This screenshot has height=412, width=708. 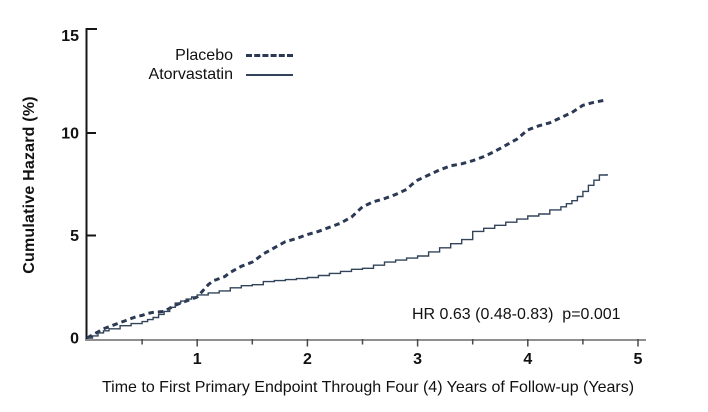 What do you see at coordinates (307, 359) in the screenshot?
I see `x-tick-label: 2` at bounding box center [307, 359].